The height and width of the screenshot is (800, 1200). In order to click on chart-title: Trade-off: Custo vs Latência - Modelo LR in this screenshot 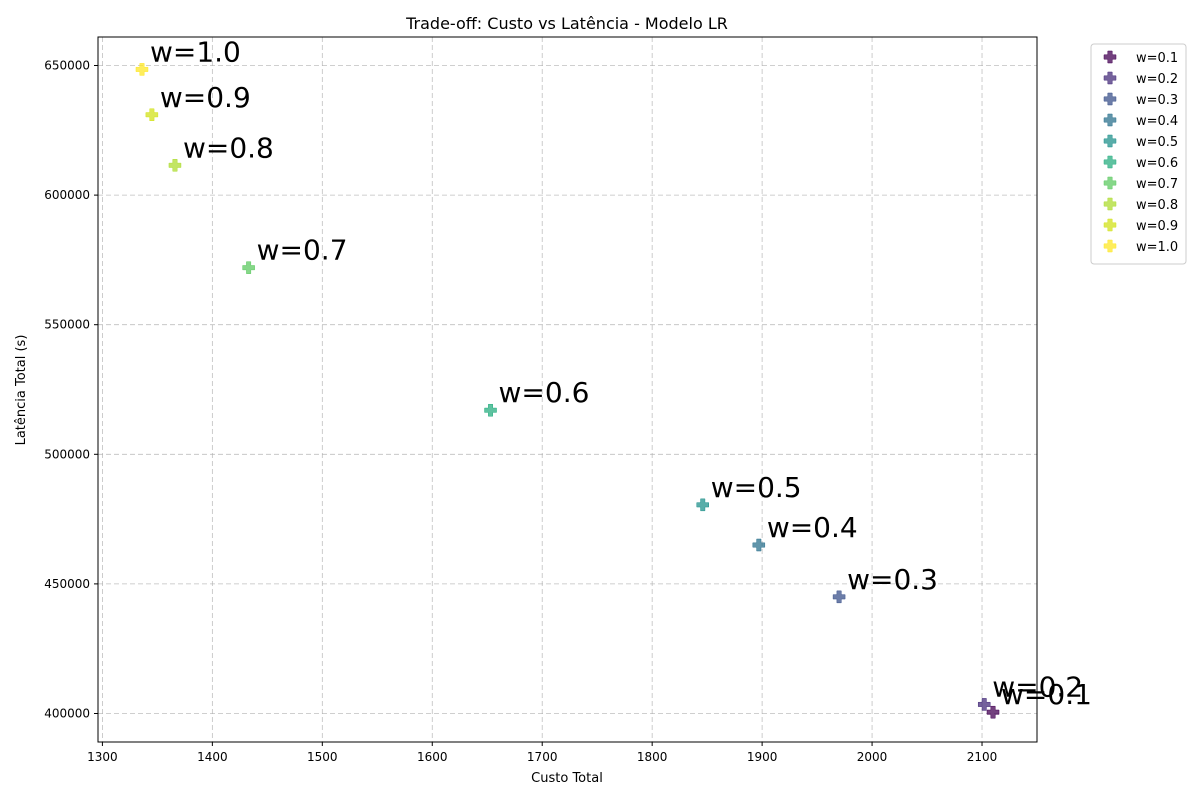, I will do `click(566, 23)`.